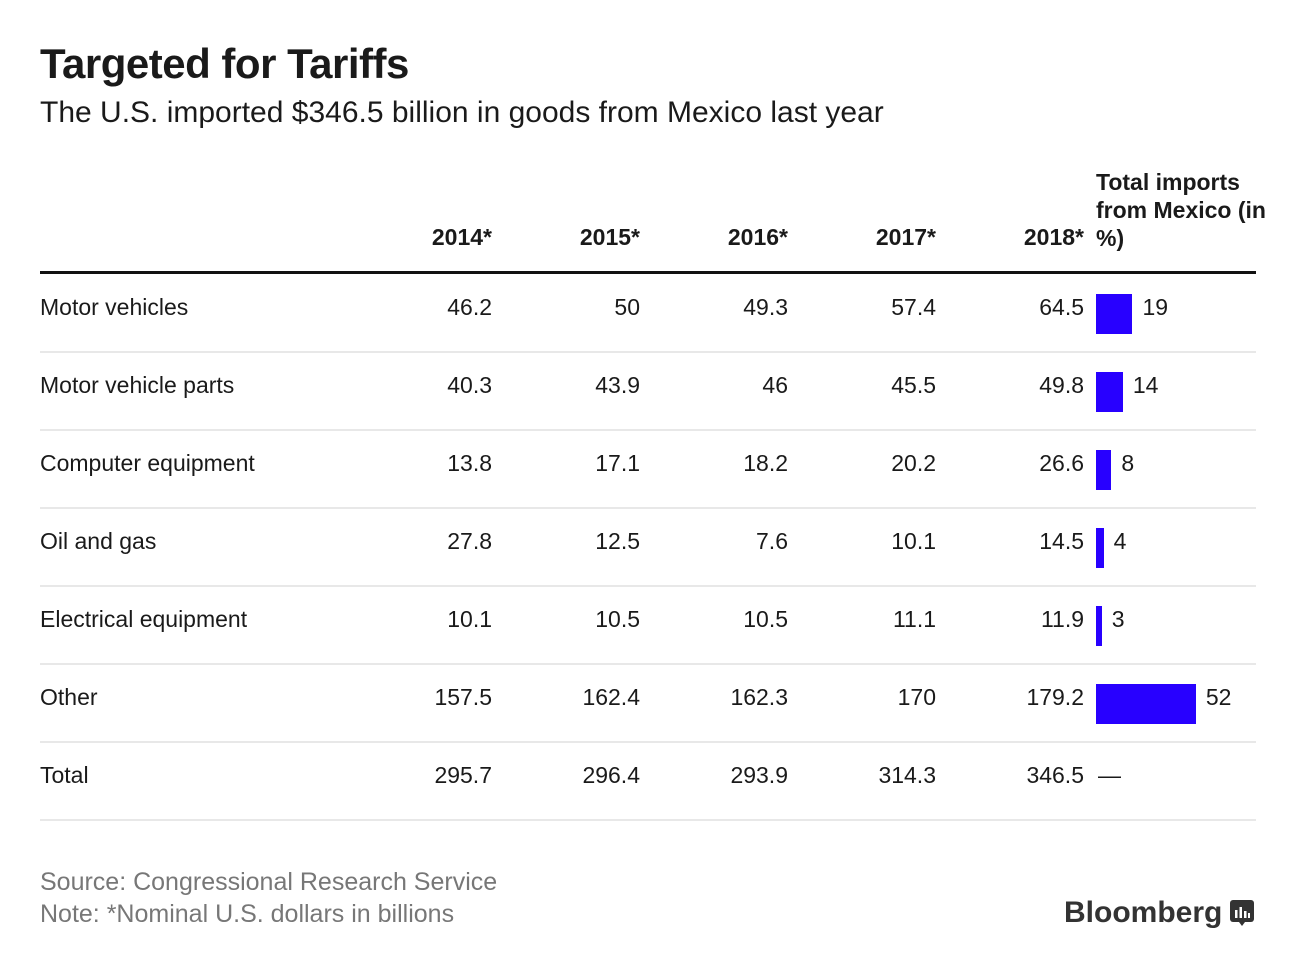  What do you see at coordinates (1128, 463) in the screenshot?
I see `share-value: 8` at bounding box center [1128, 463].